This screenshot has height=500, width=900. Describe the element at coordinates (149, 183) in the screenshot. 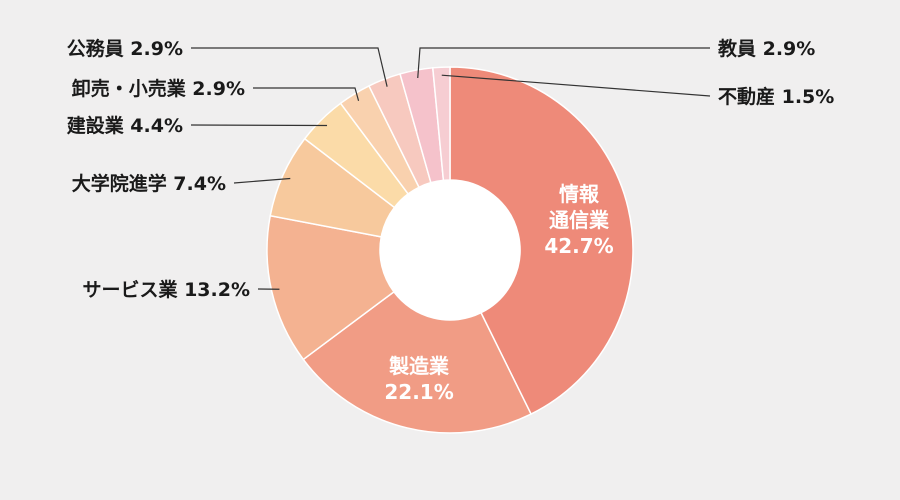

I see `slice-label: 大学院進学 7.4%` at that location.